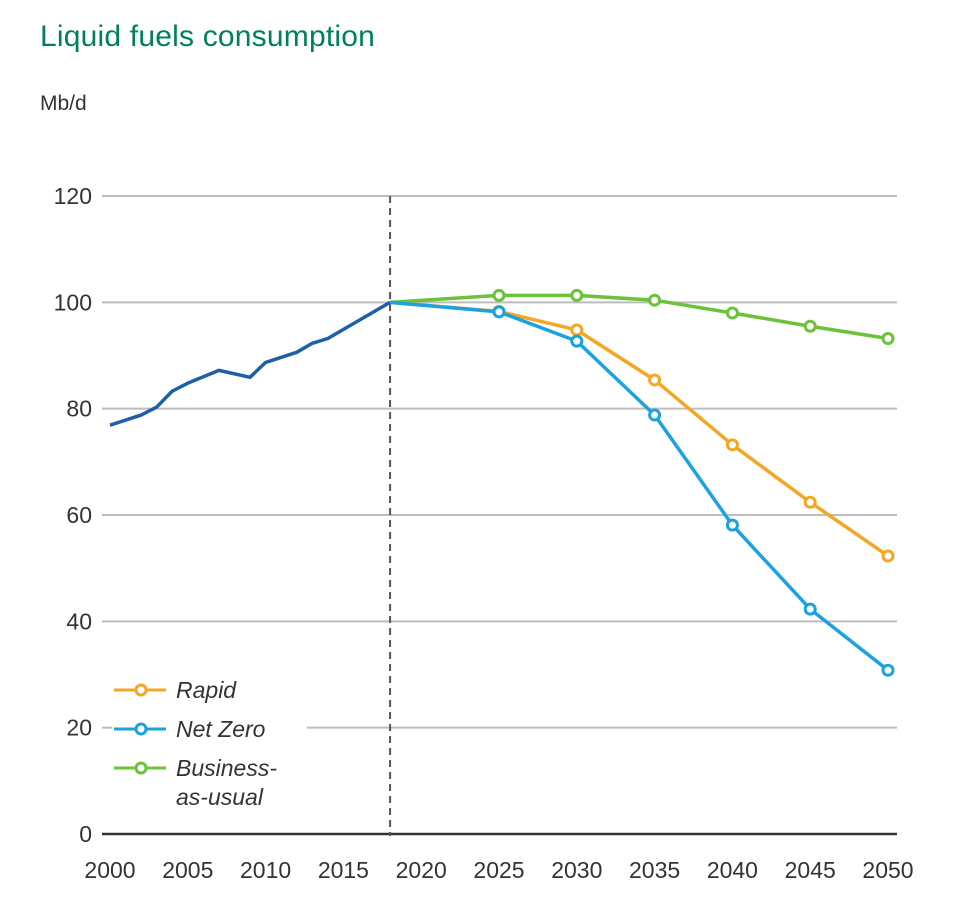  I want to click on legend-item-rapid: Rapid, so click(175, 690).